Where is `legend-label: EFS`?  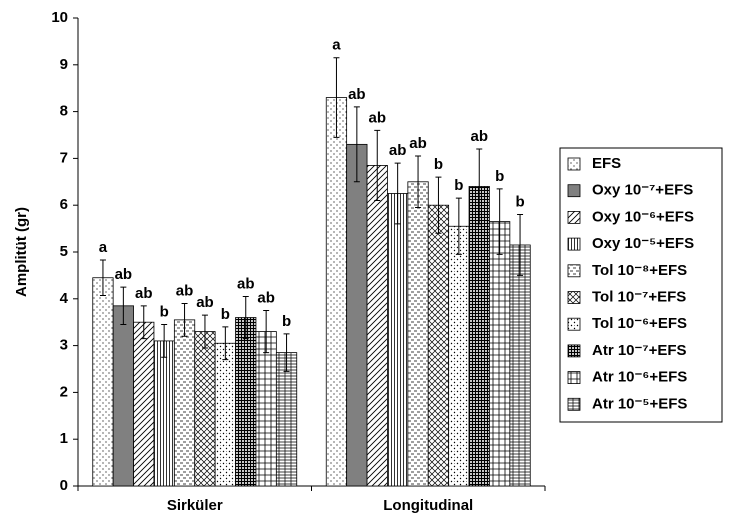 legend-label: EFS is located at coordinates (606, 163).